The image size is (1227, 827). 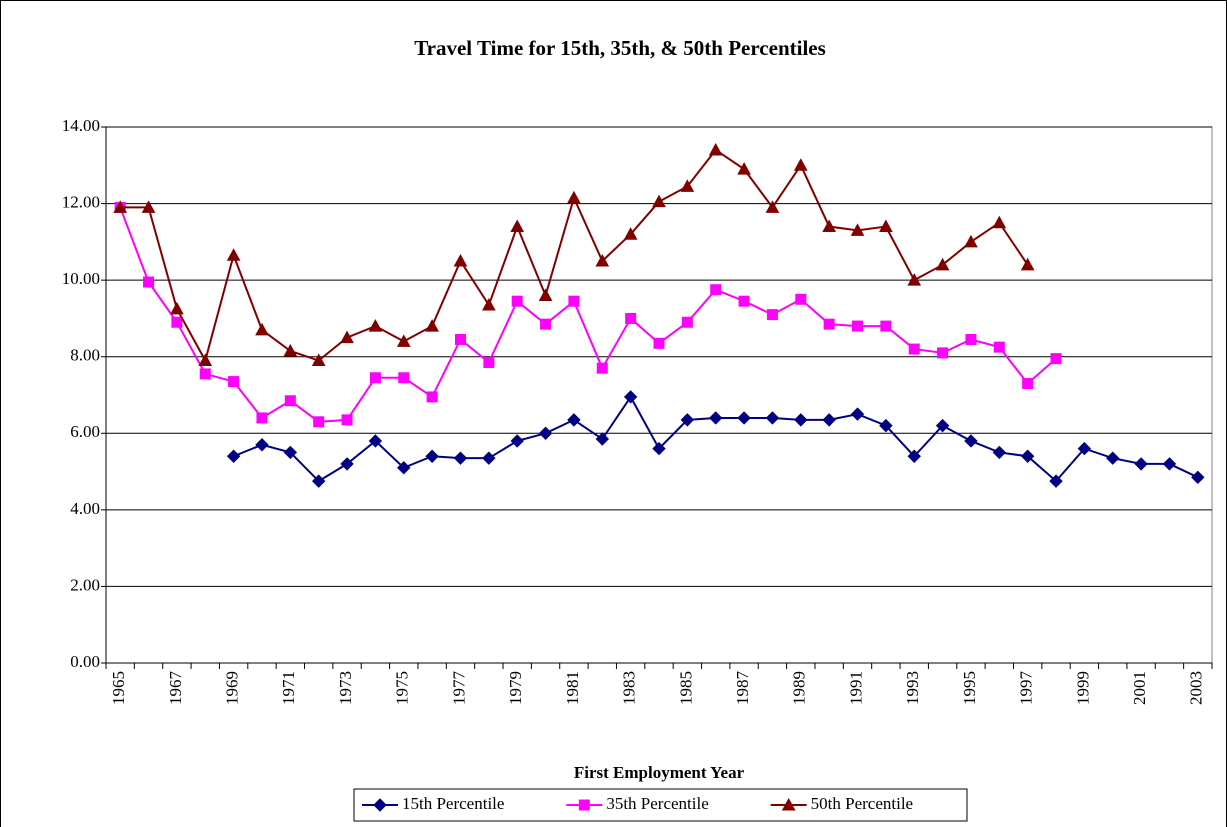 I want to click on legend-label: 50th Percentile, so click(x=862, y=803).